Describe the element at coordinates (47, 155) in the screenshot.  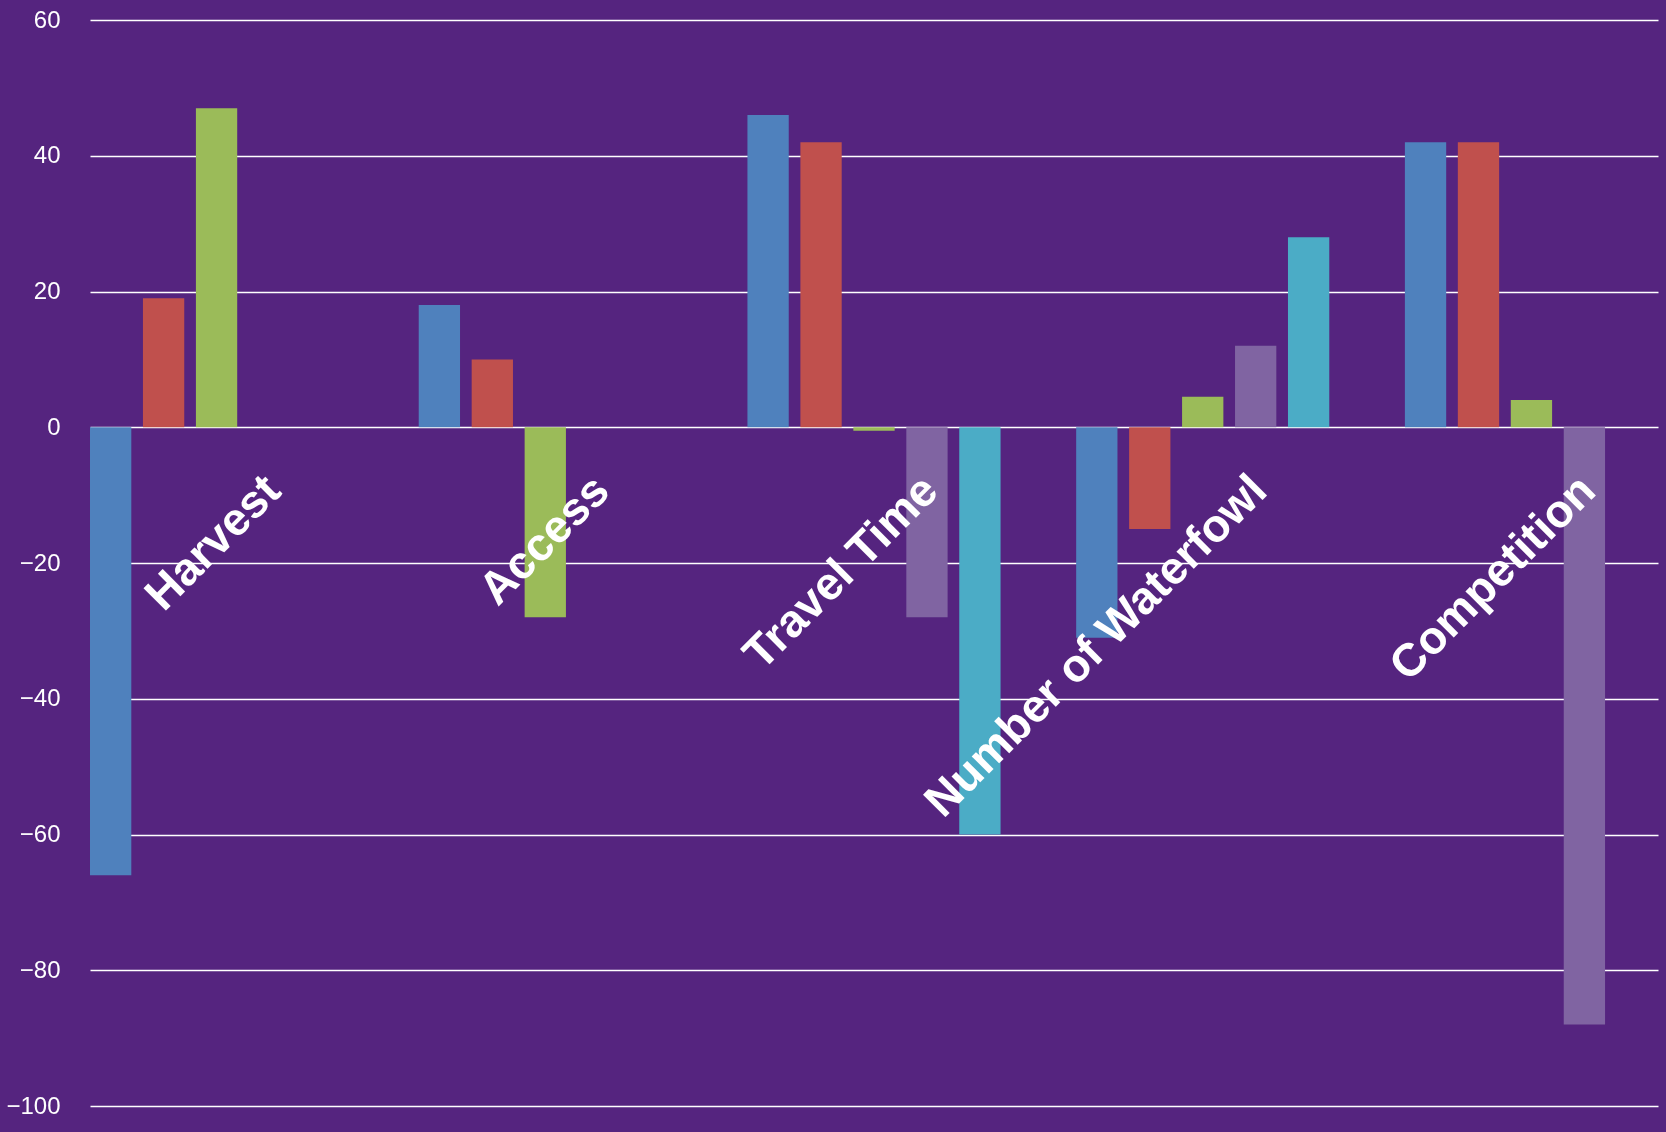
I see `y-tick-label: 40` at that location.